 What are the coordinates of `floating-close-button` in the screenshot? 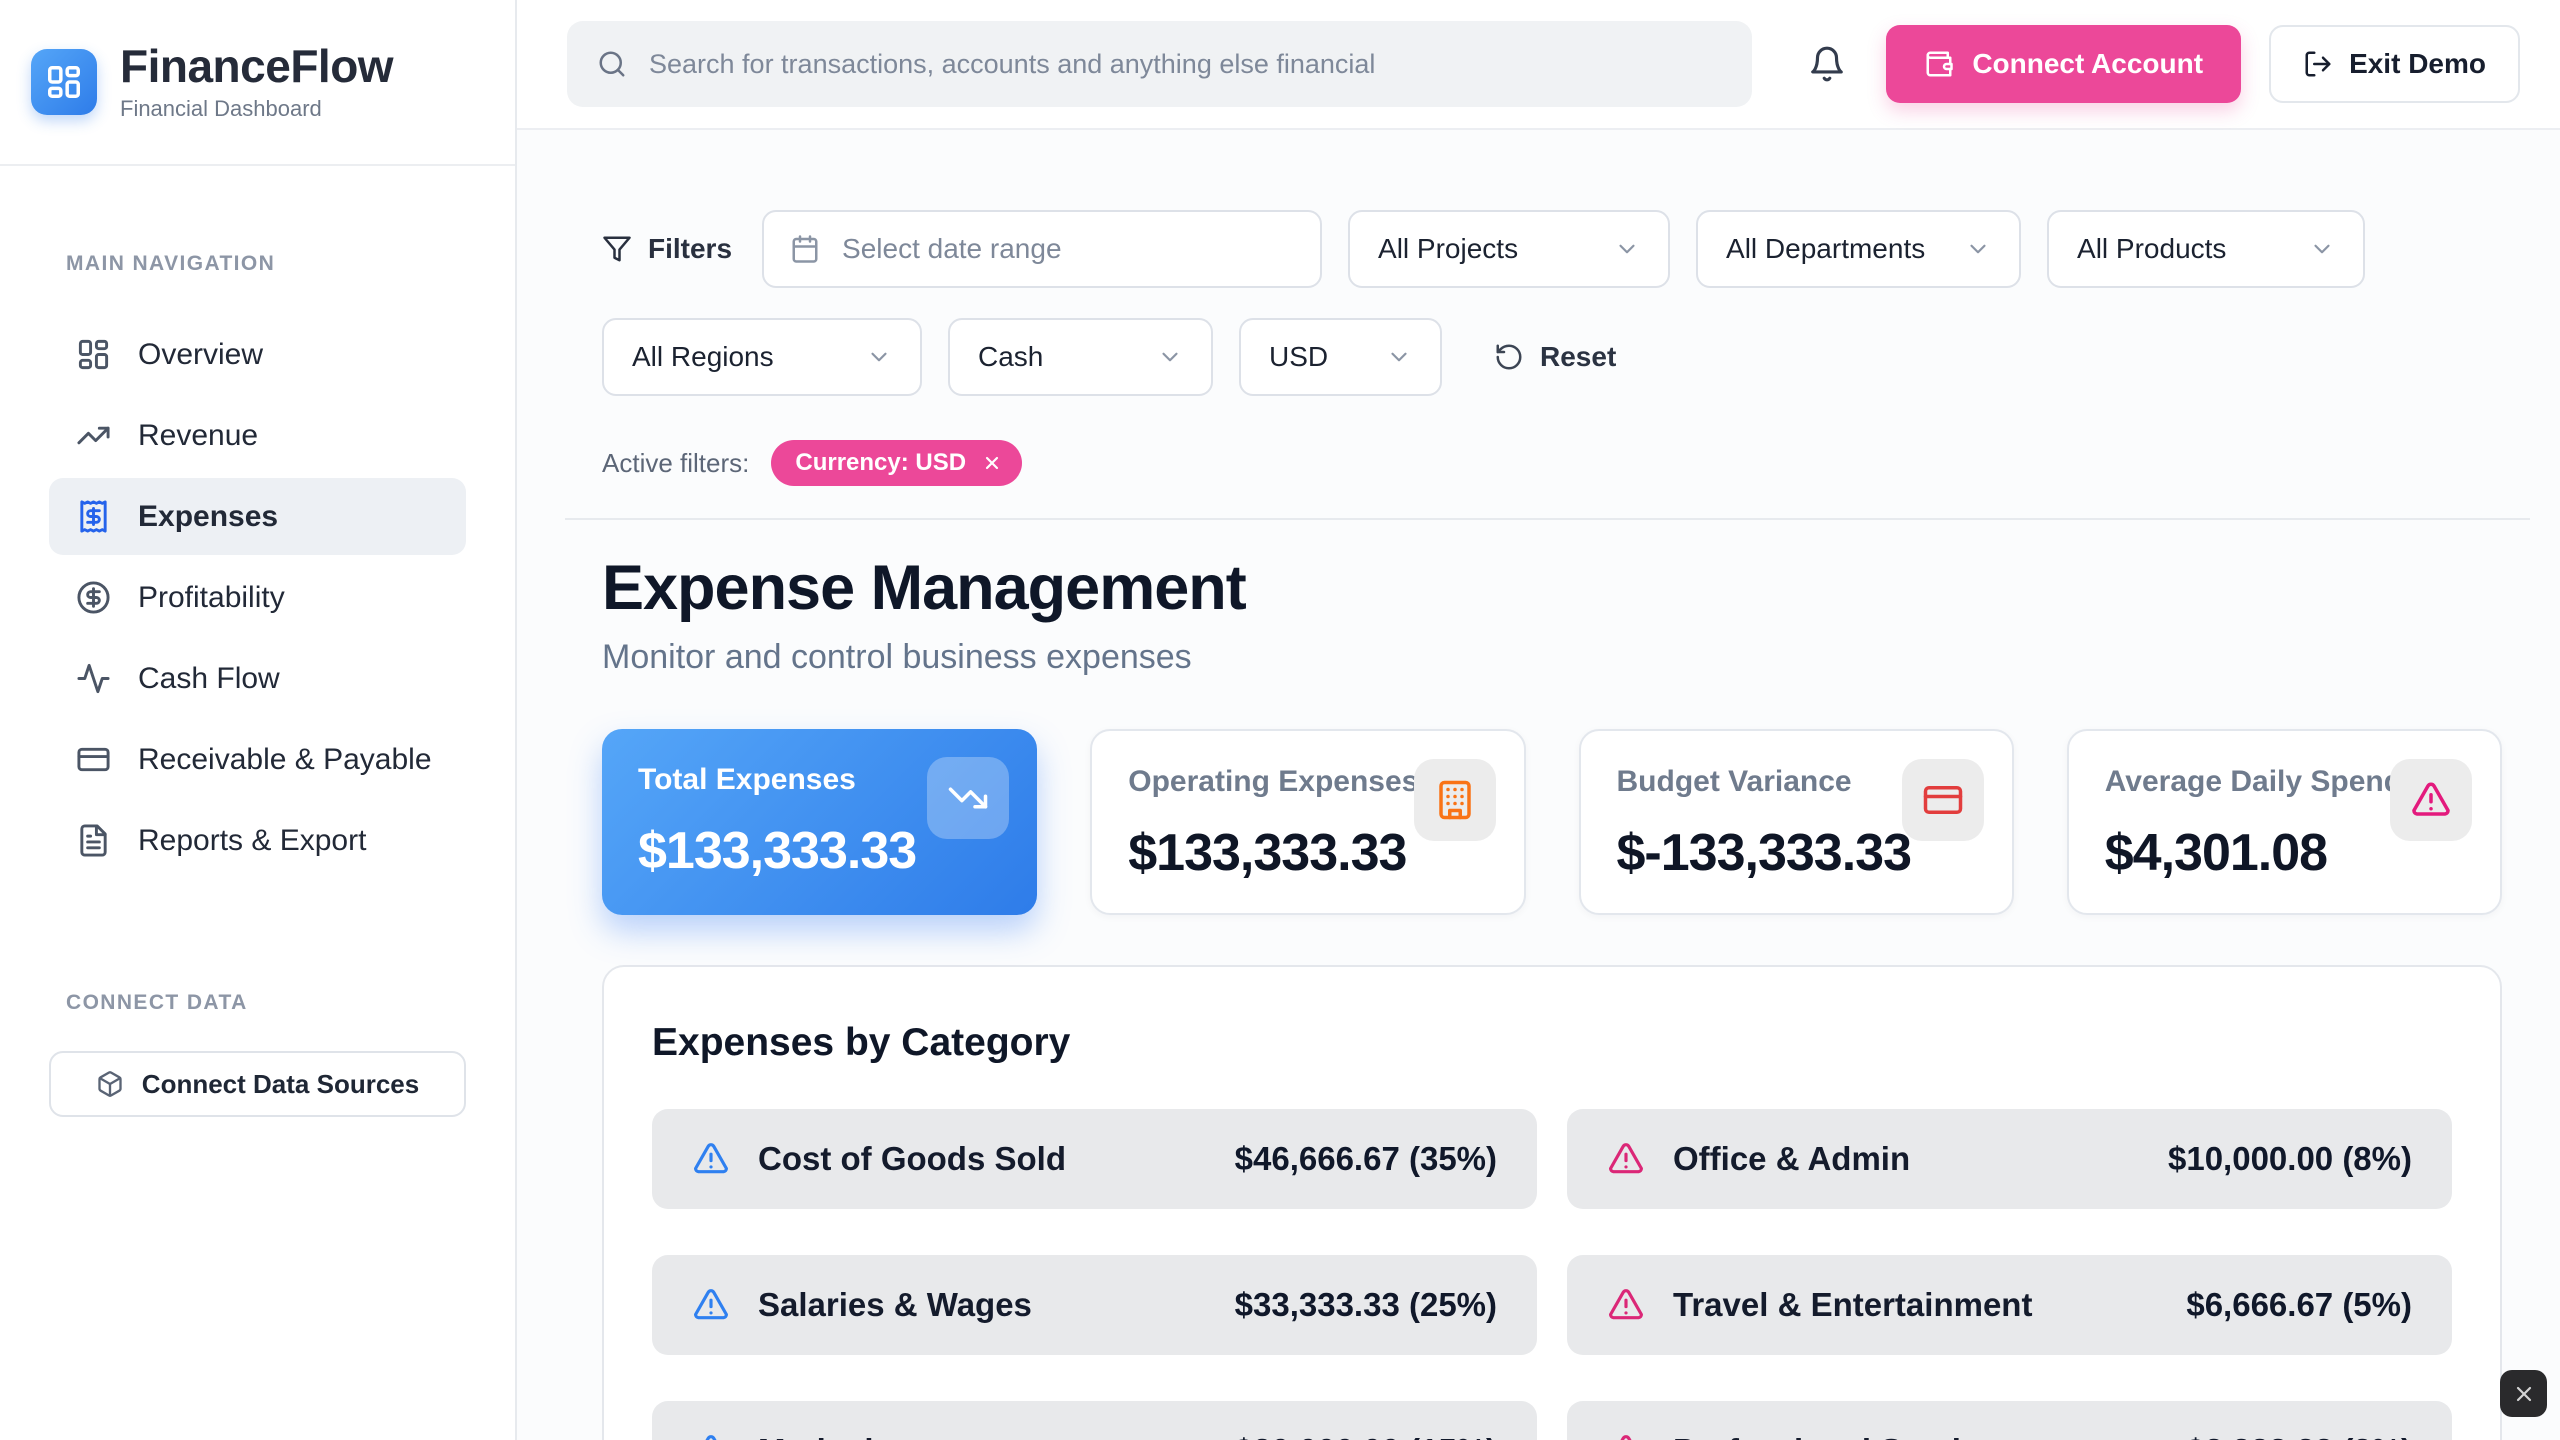 It's located at (2523, 1393).